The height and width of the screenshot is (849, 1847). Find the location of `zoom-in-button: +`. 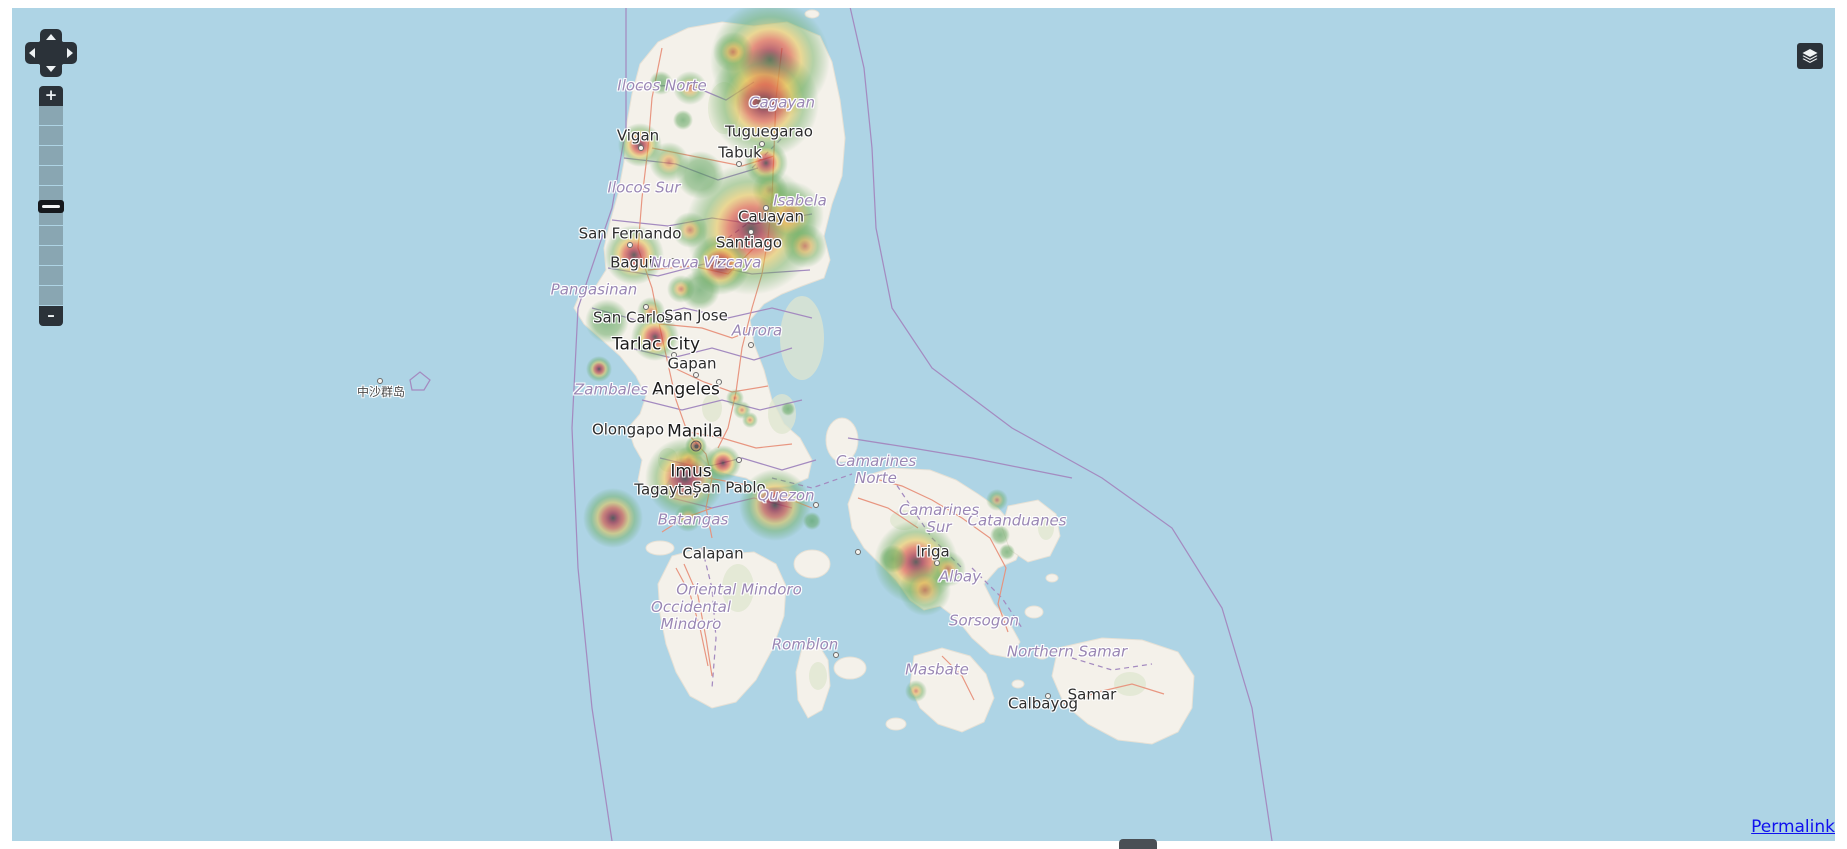

zoom-in-button: + is located at coordinates (51, 96).